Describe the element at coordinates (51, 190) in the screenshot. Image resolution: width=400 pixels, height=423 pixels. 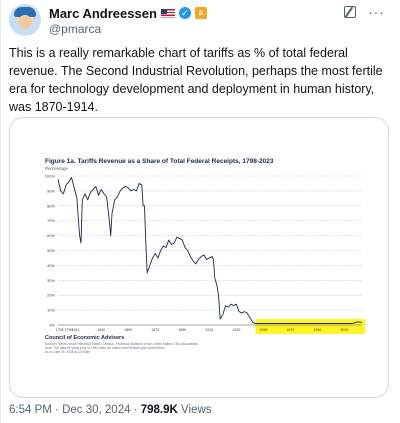
I see `y-tick-label: 90%` at that location.